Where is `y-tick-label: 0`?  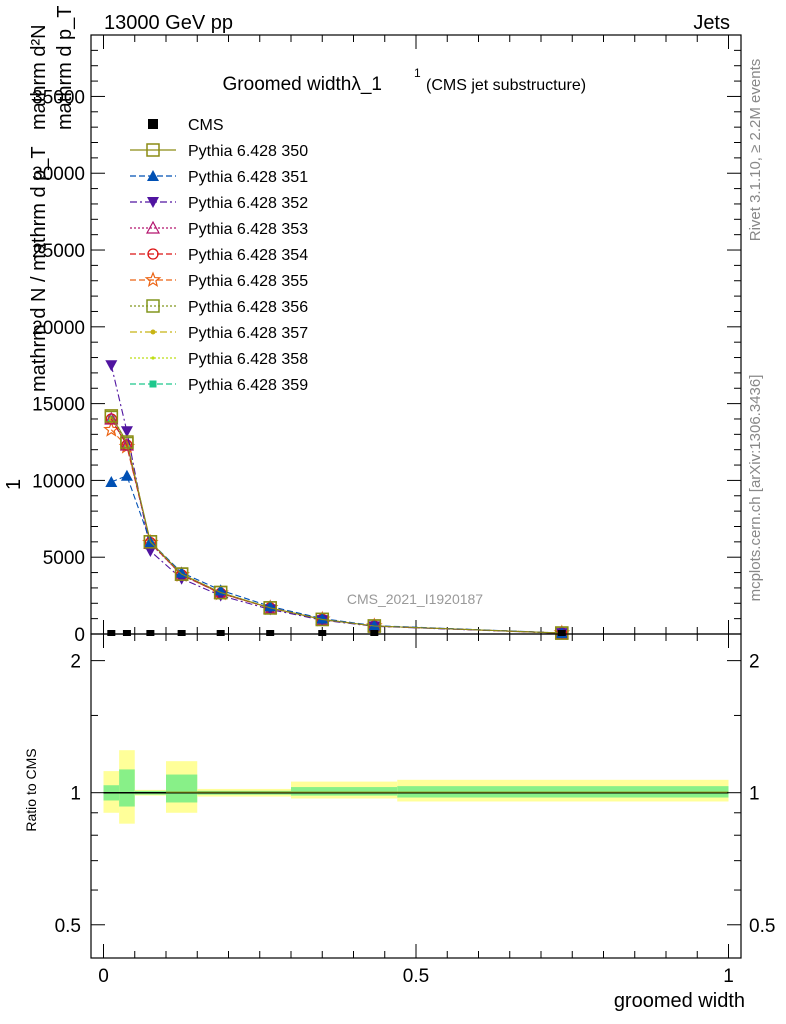
y-tick-label: 0 is located at coordinates (79, 635).